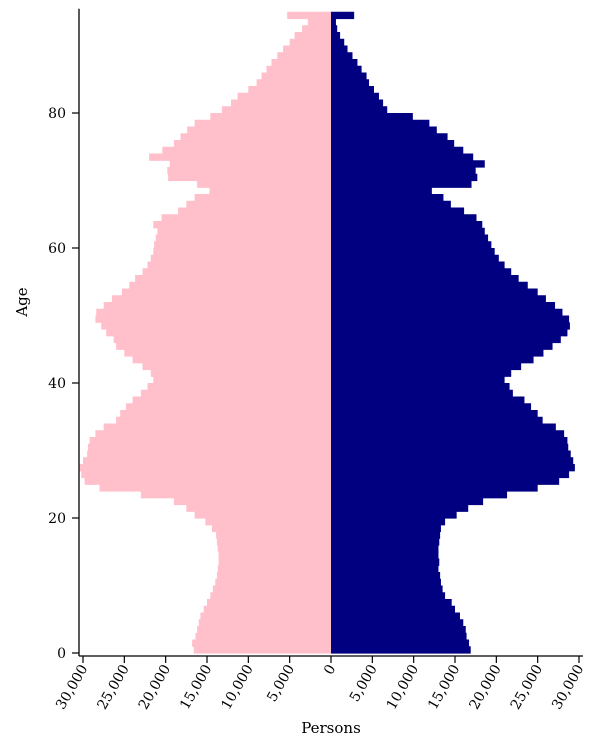  What do you see at coordinates (22, 302) in the screenshot?
I see `y-axis-title: Age` at bounding box center [22, 302].